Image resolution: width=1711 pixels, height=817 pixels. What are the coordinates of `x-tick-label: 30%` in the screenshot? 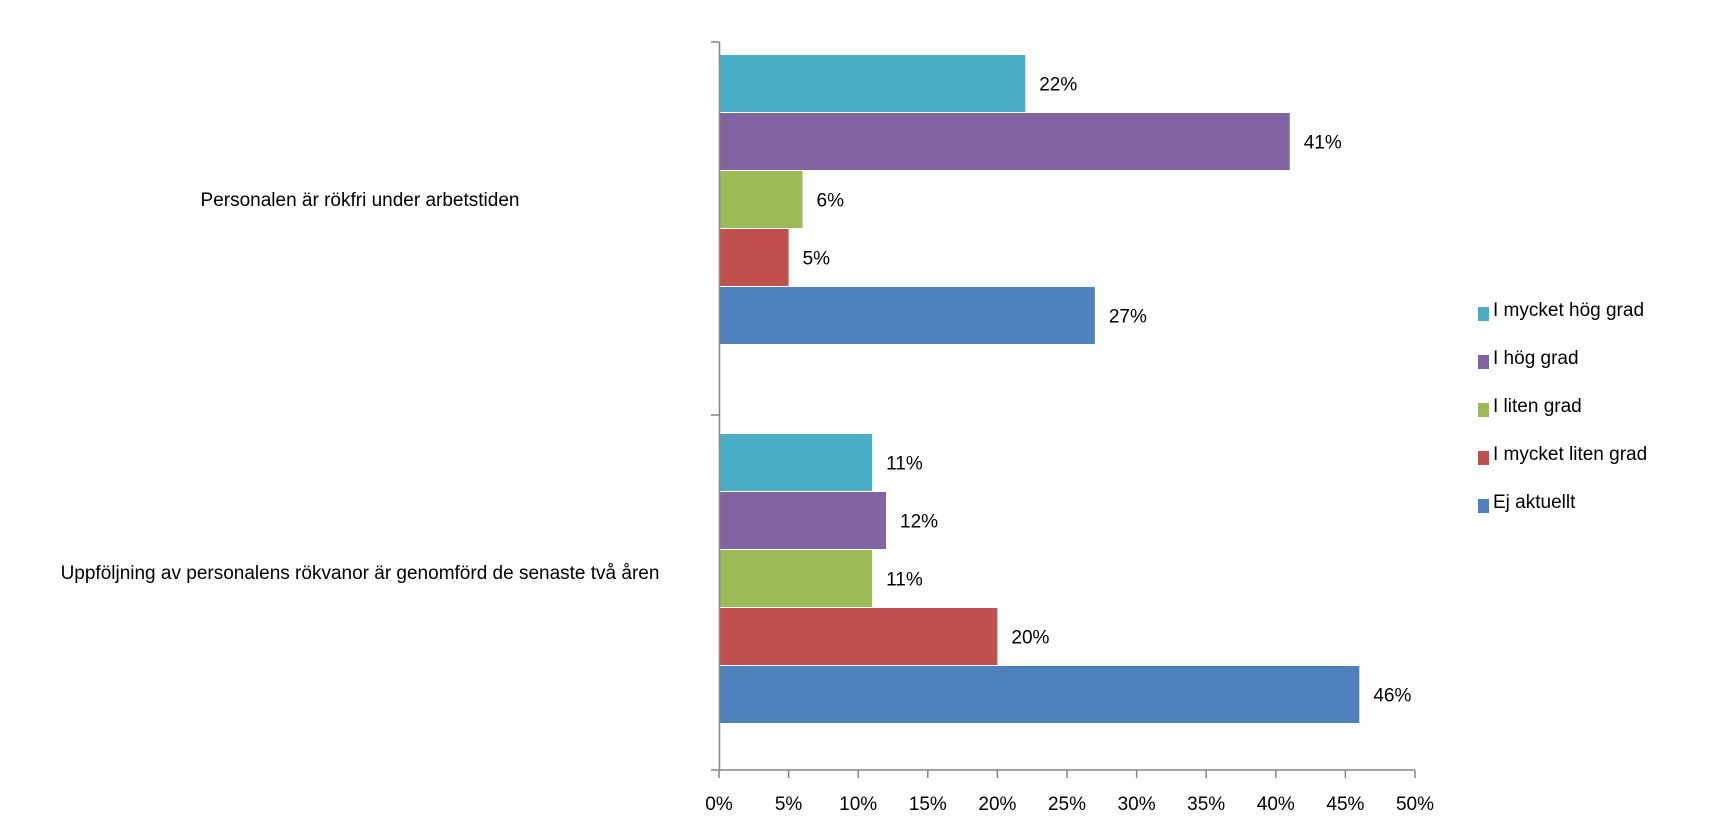 It's located at (1137, 804).